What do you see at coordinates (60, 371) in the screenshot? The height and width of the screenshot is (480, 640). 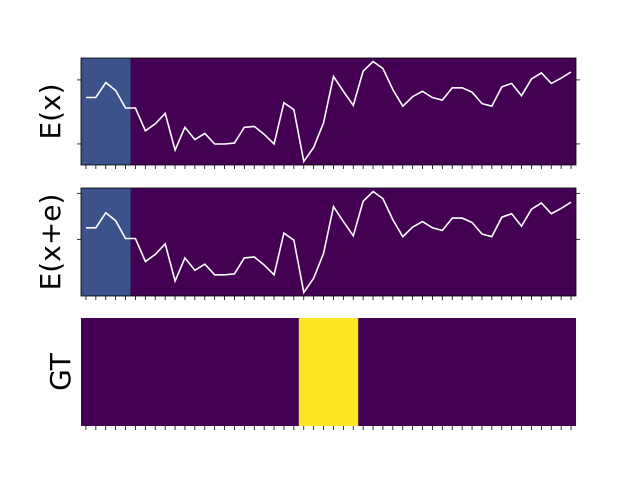 I see `panel-gt-ylabel: GT` at bounding box center [60, 371].